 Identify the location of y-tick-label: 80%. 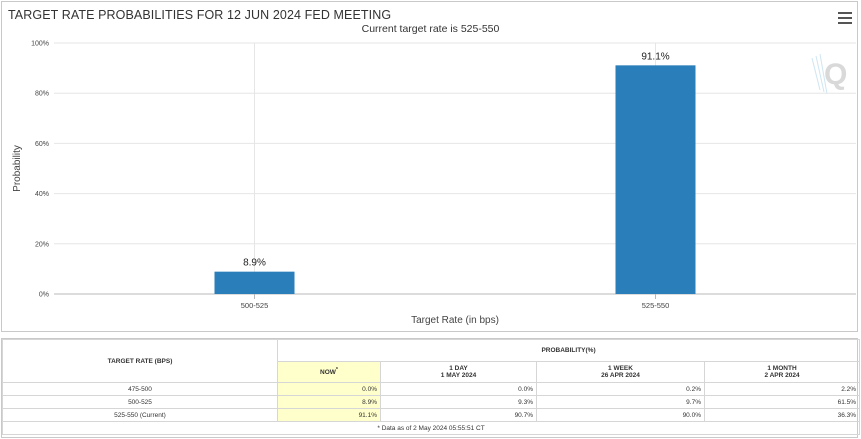
(42, 94).